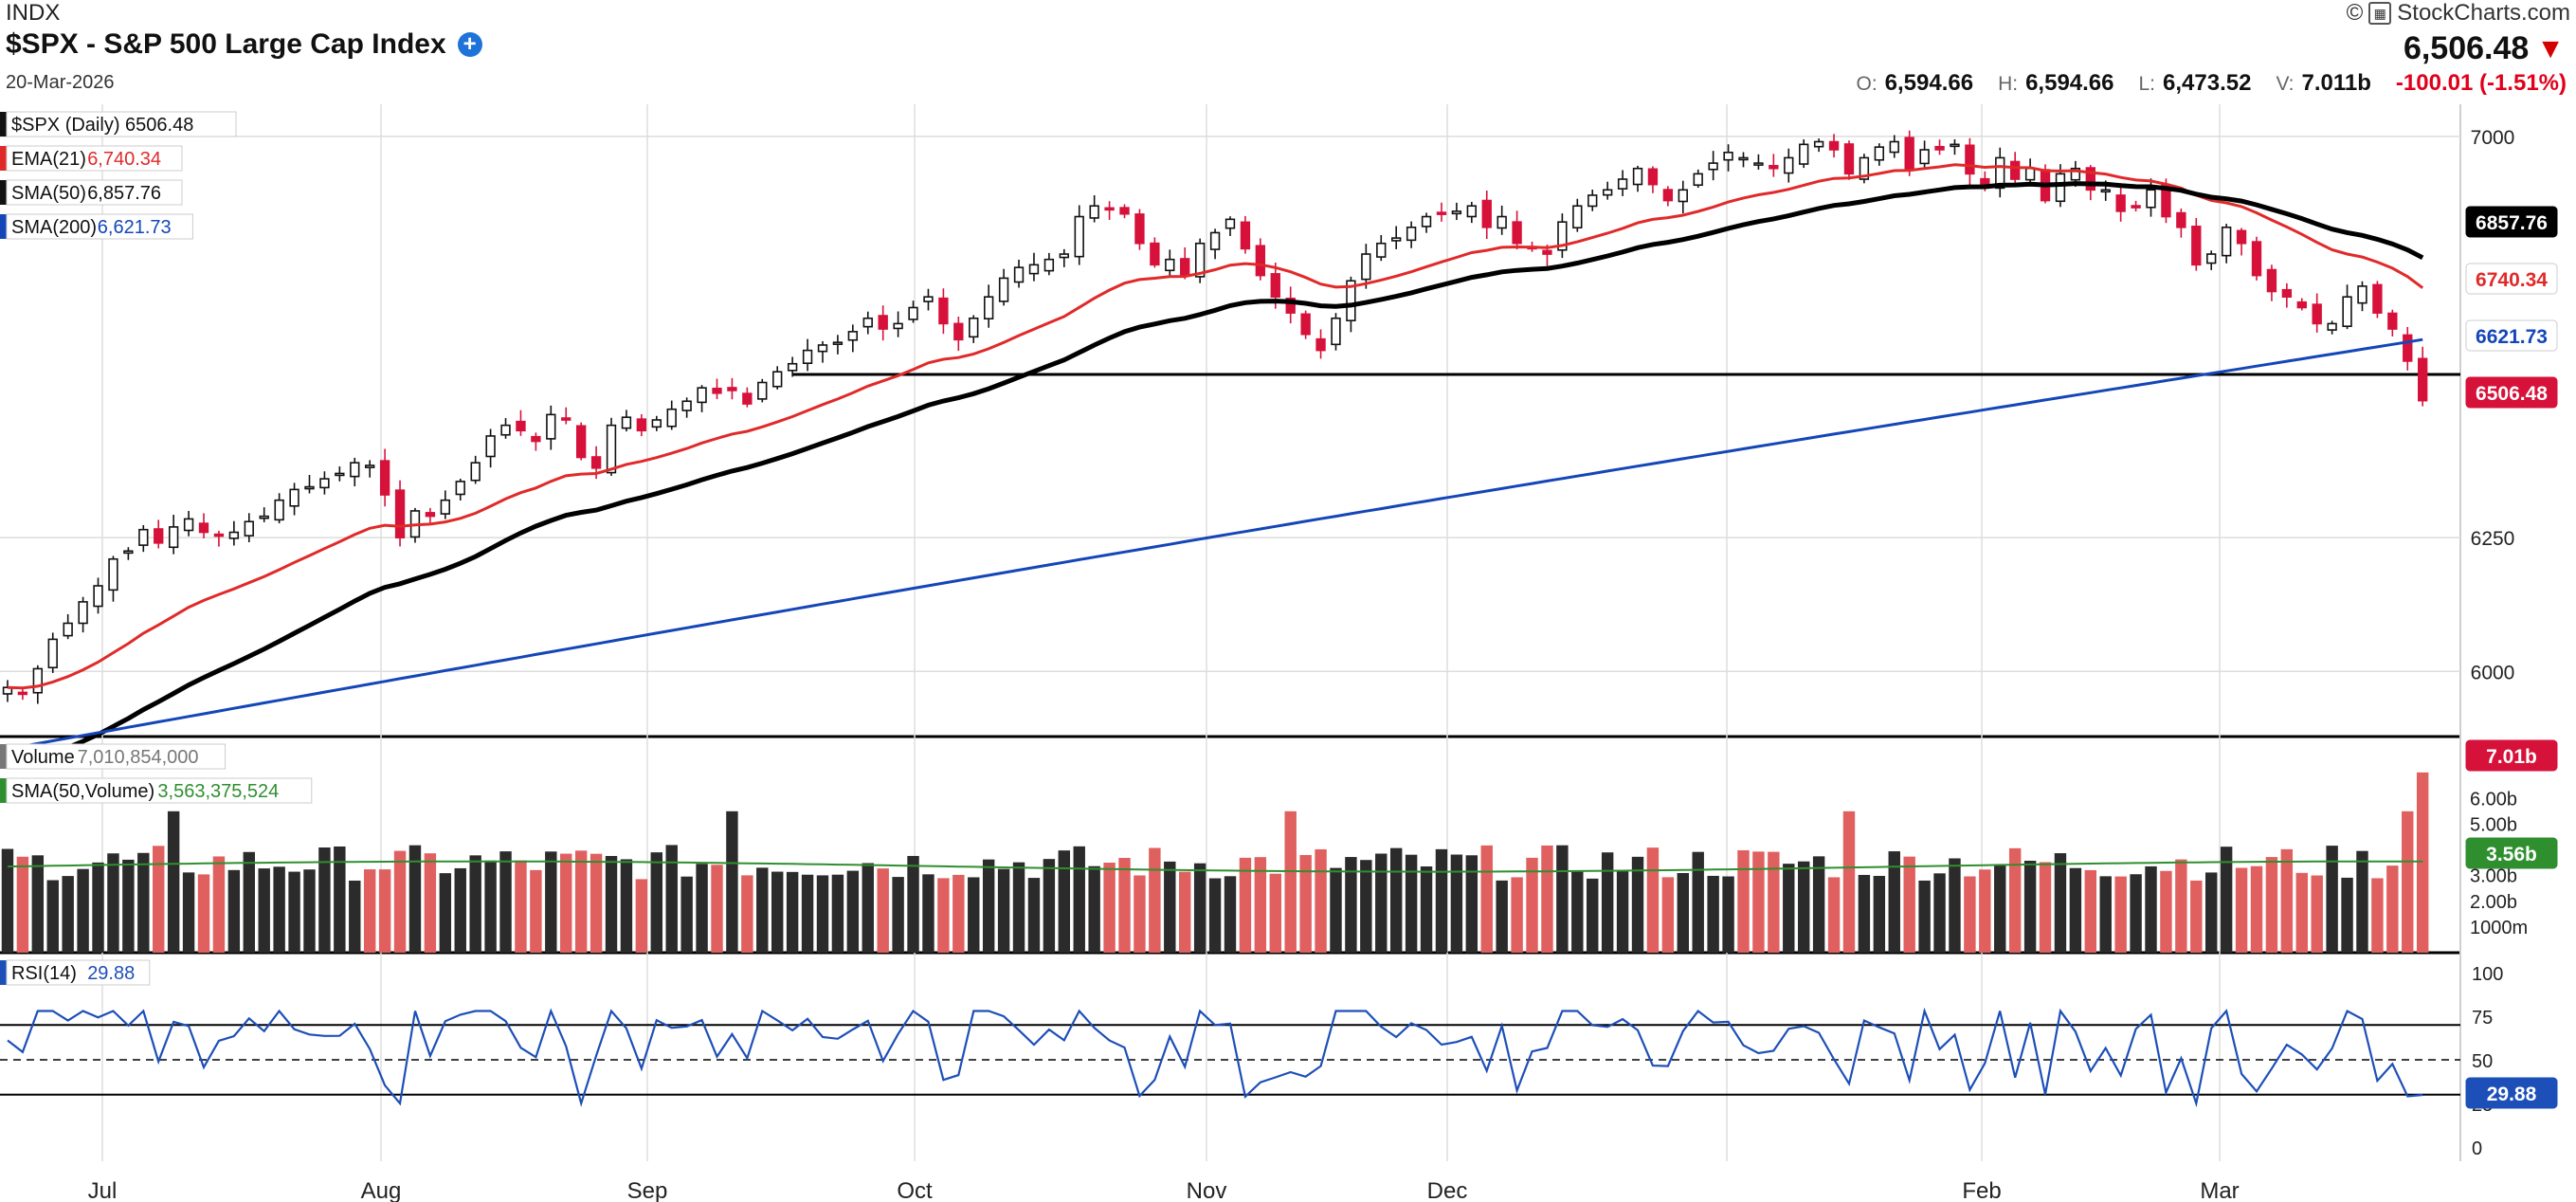  What do you see at coordinates (2493, 672) in the screenshot?
I see `price-tick-label: 6000` at bounding box center [2493, 672].